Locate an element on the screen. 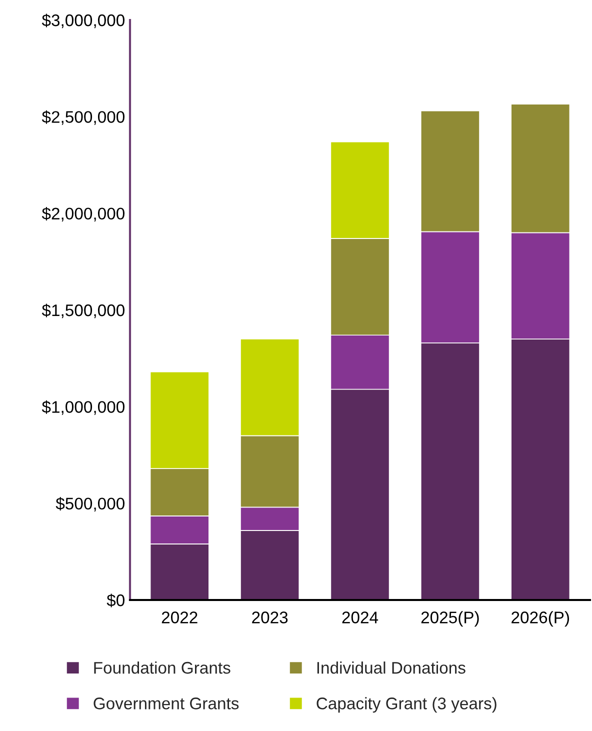 The width and height of the screenshot is (592, 731). x-tick-label: 2024 is located at coordinates (360, 618).